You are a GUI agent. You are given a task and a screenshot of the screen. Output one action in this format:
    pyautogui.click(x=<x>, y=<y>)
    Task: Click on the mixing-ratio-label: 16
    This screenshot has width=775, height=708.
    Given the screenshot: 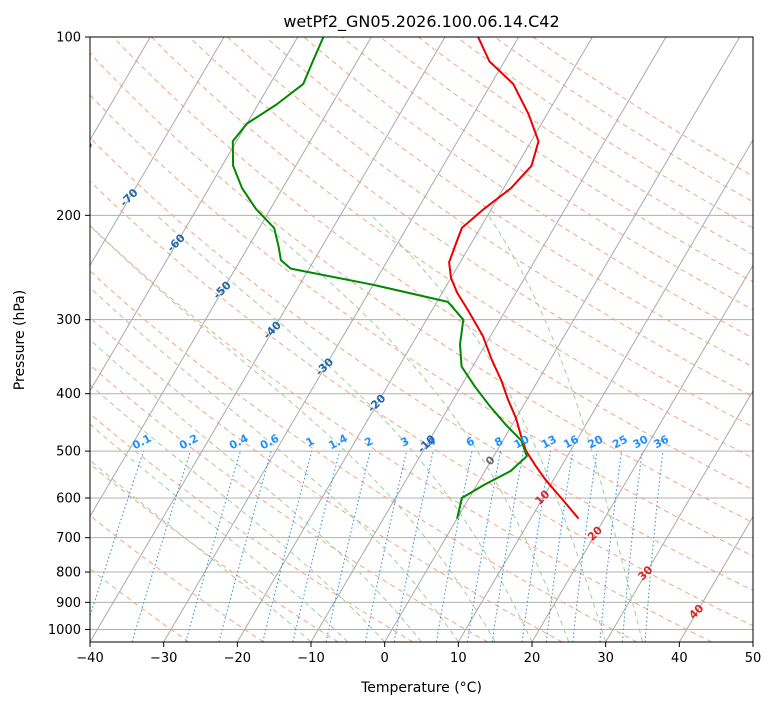 What is the action you would take?
    pyautogui.click(x=571, y=442)
    